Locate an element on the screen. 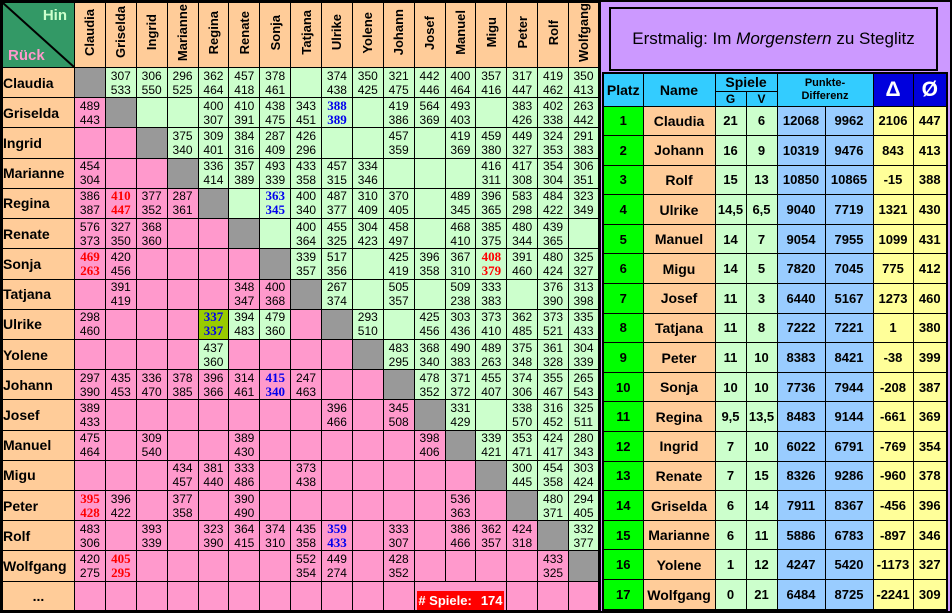 The width and height of the screenshot is (952, 613). matrix-col-header-label: Rolf is located at coordinates (553, 32).